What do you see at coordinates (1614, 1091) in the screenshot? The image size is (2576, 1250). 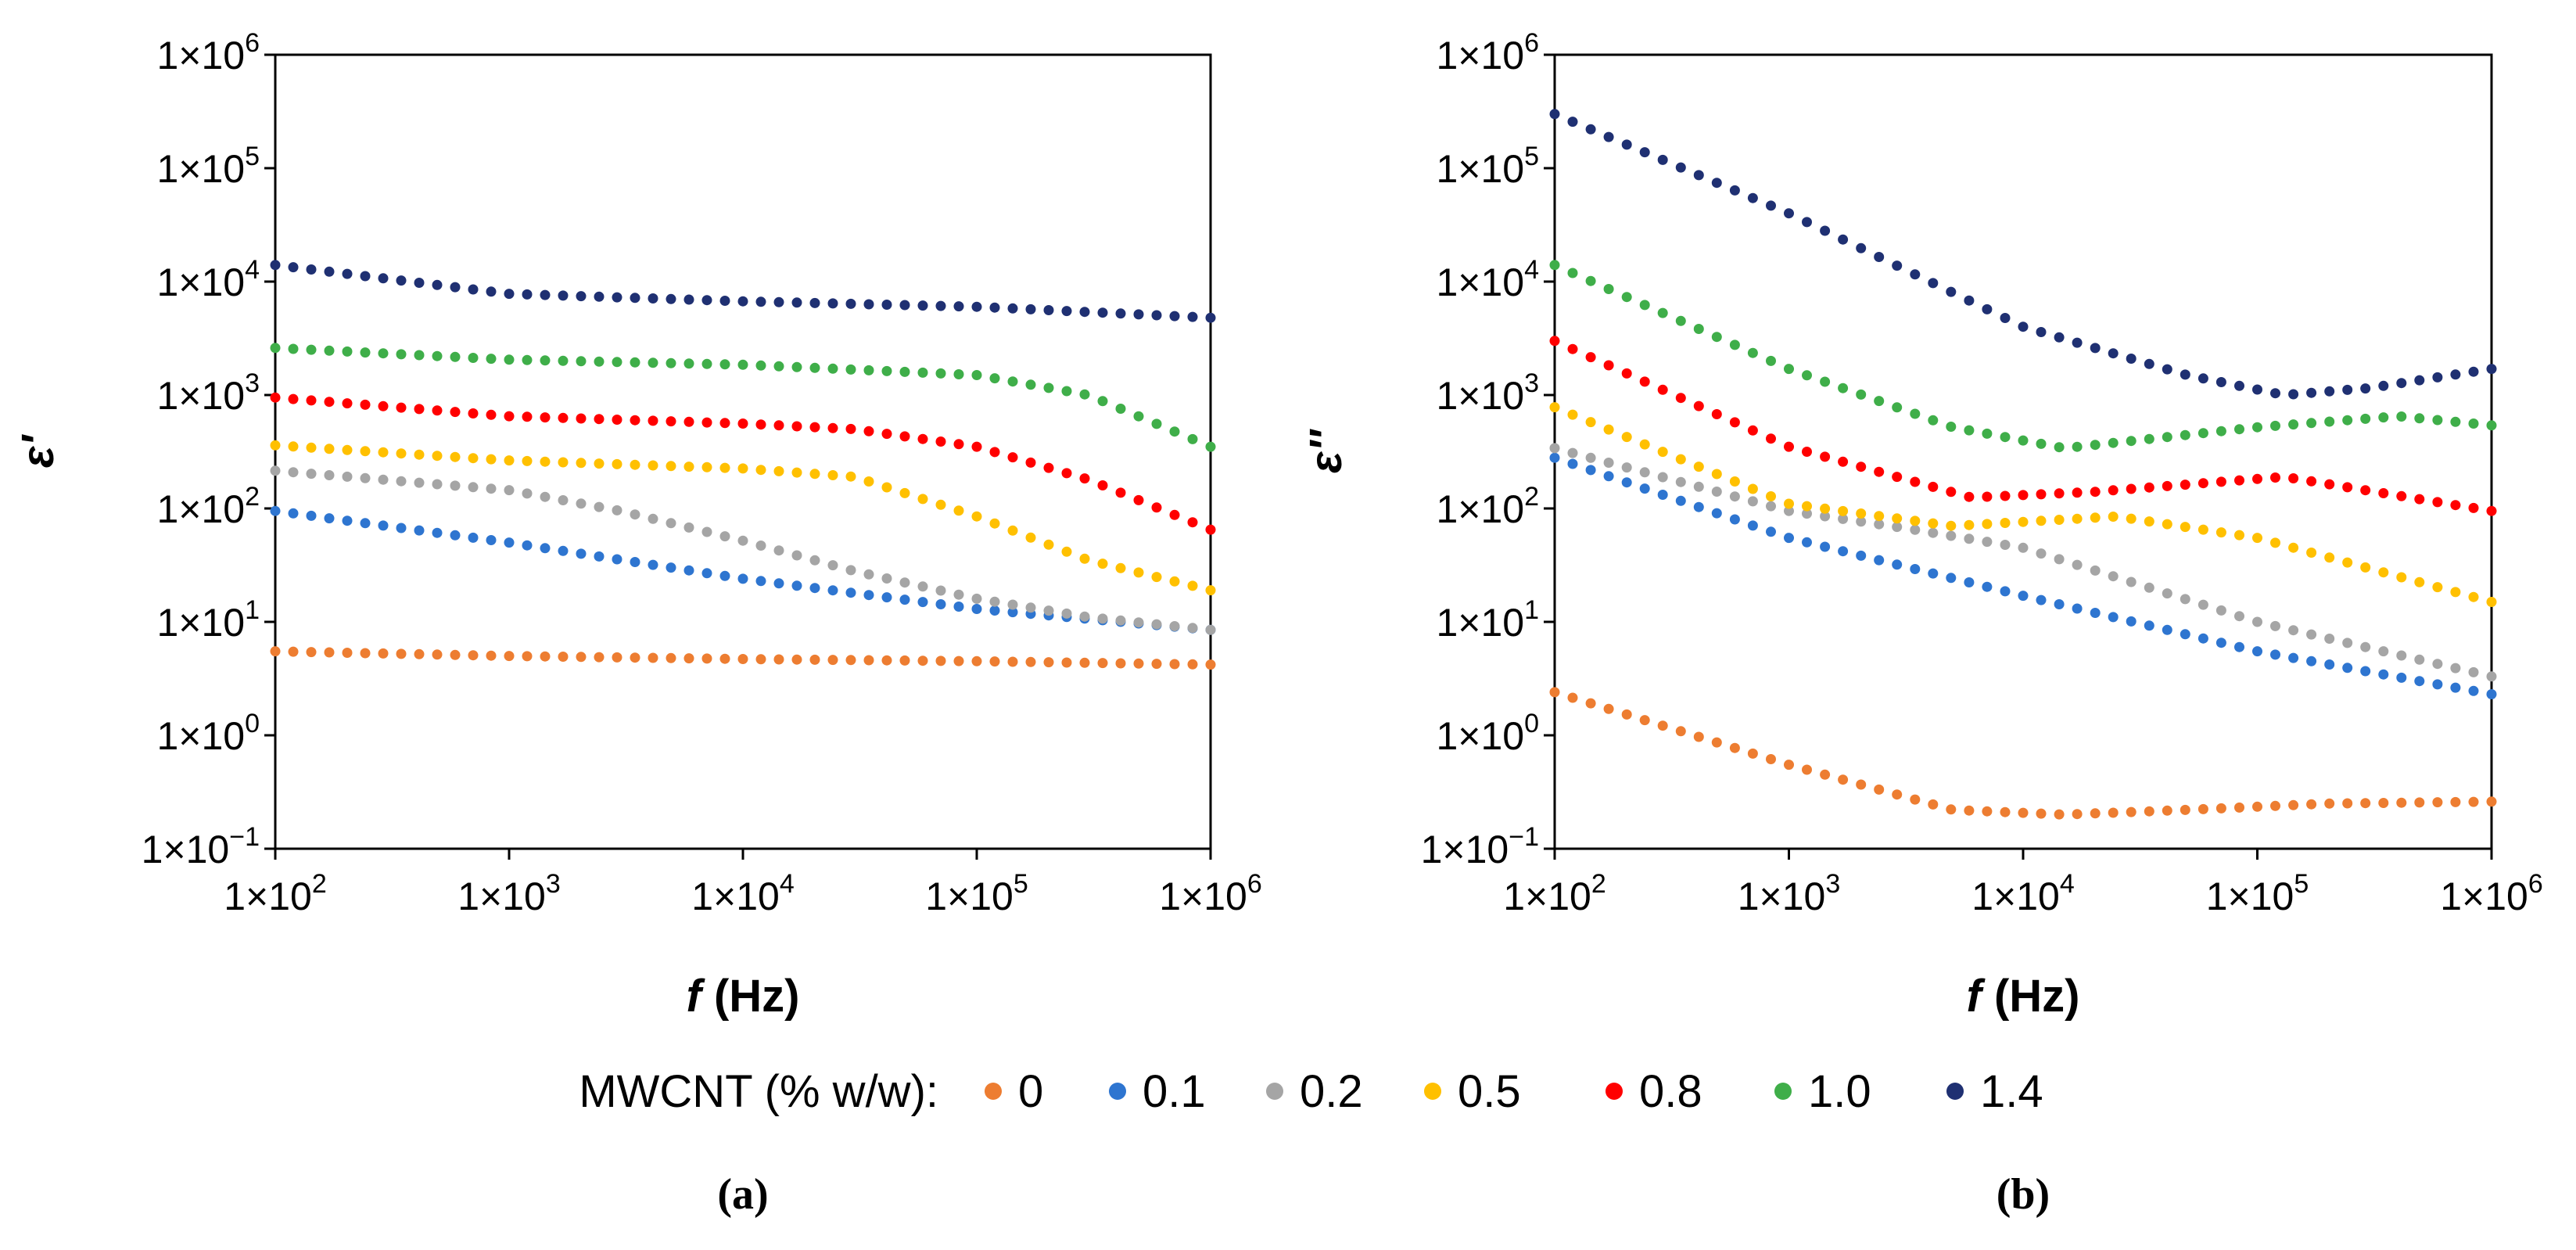 I see `legend-marker` at bounding box center [1614, 1091].